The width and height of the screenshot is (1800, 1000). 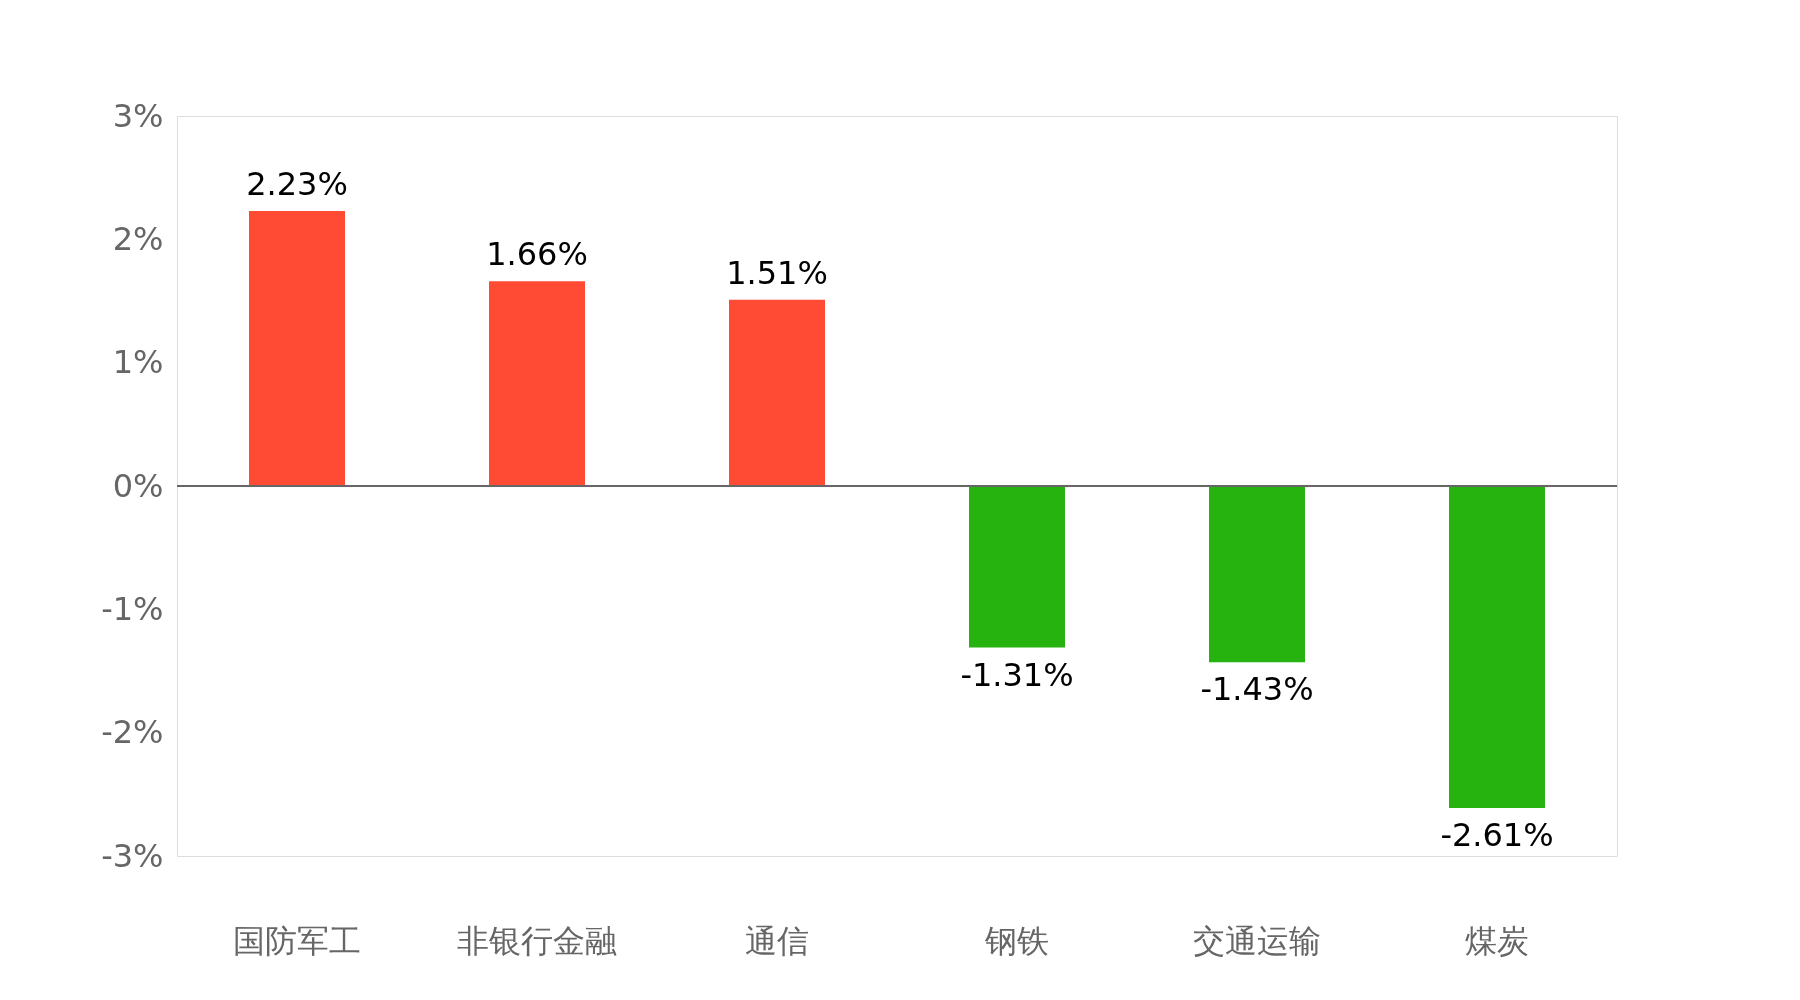 I want to click on data-label: 1.66%, so click(x=537, y=254).